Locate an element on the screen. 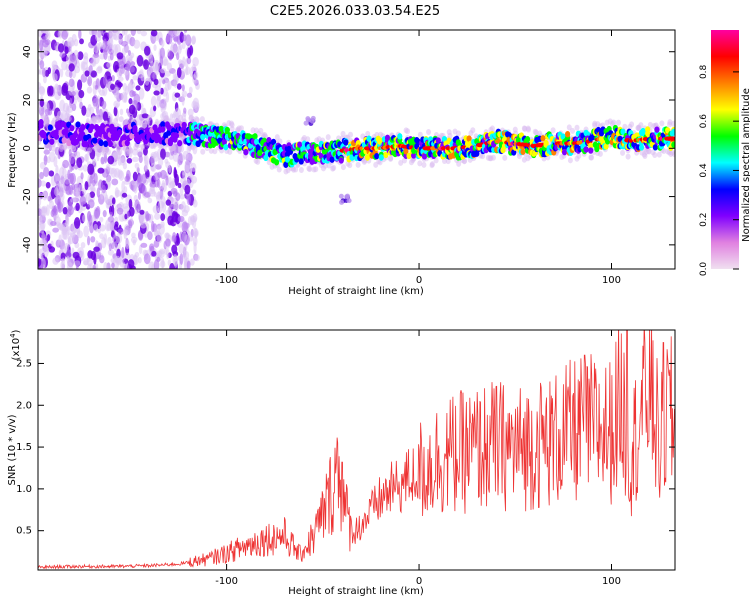  snr-y-tick-label: 0.5 is located at coordinates (24, 531).